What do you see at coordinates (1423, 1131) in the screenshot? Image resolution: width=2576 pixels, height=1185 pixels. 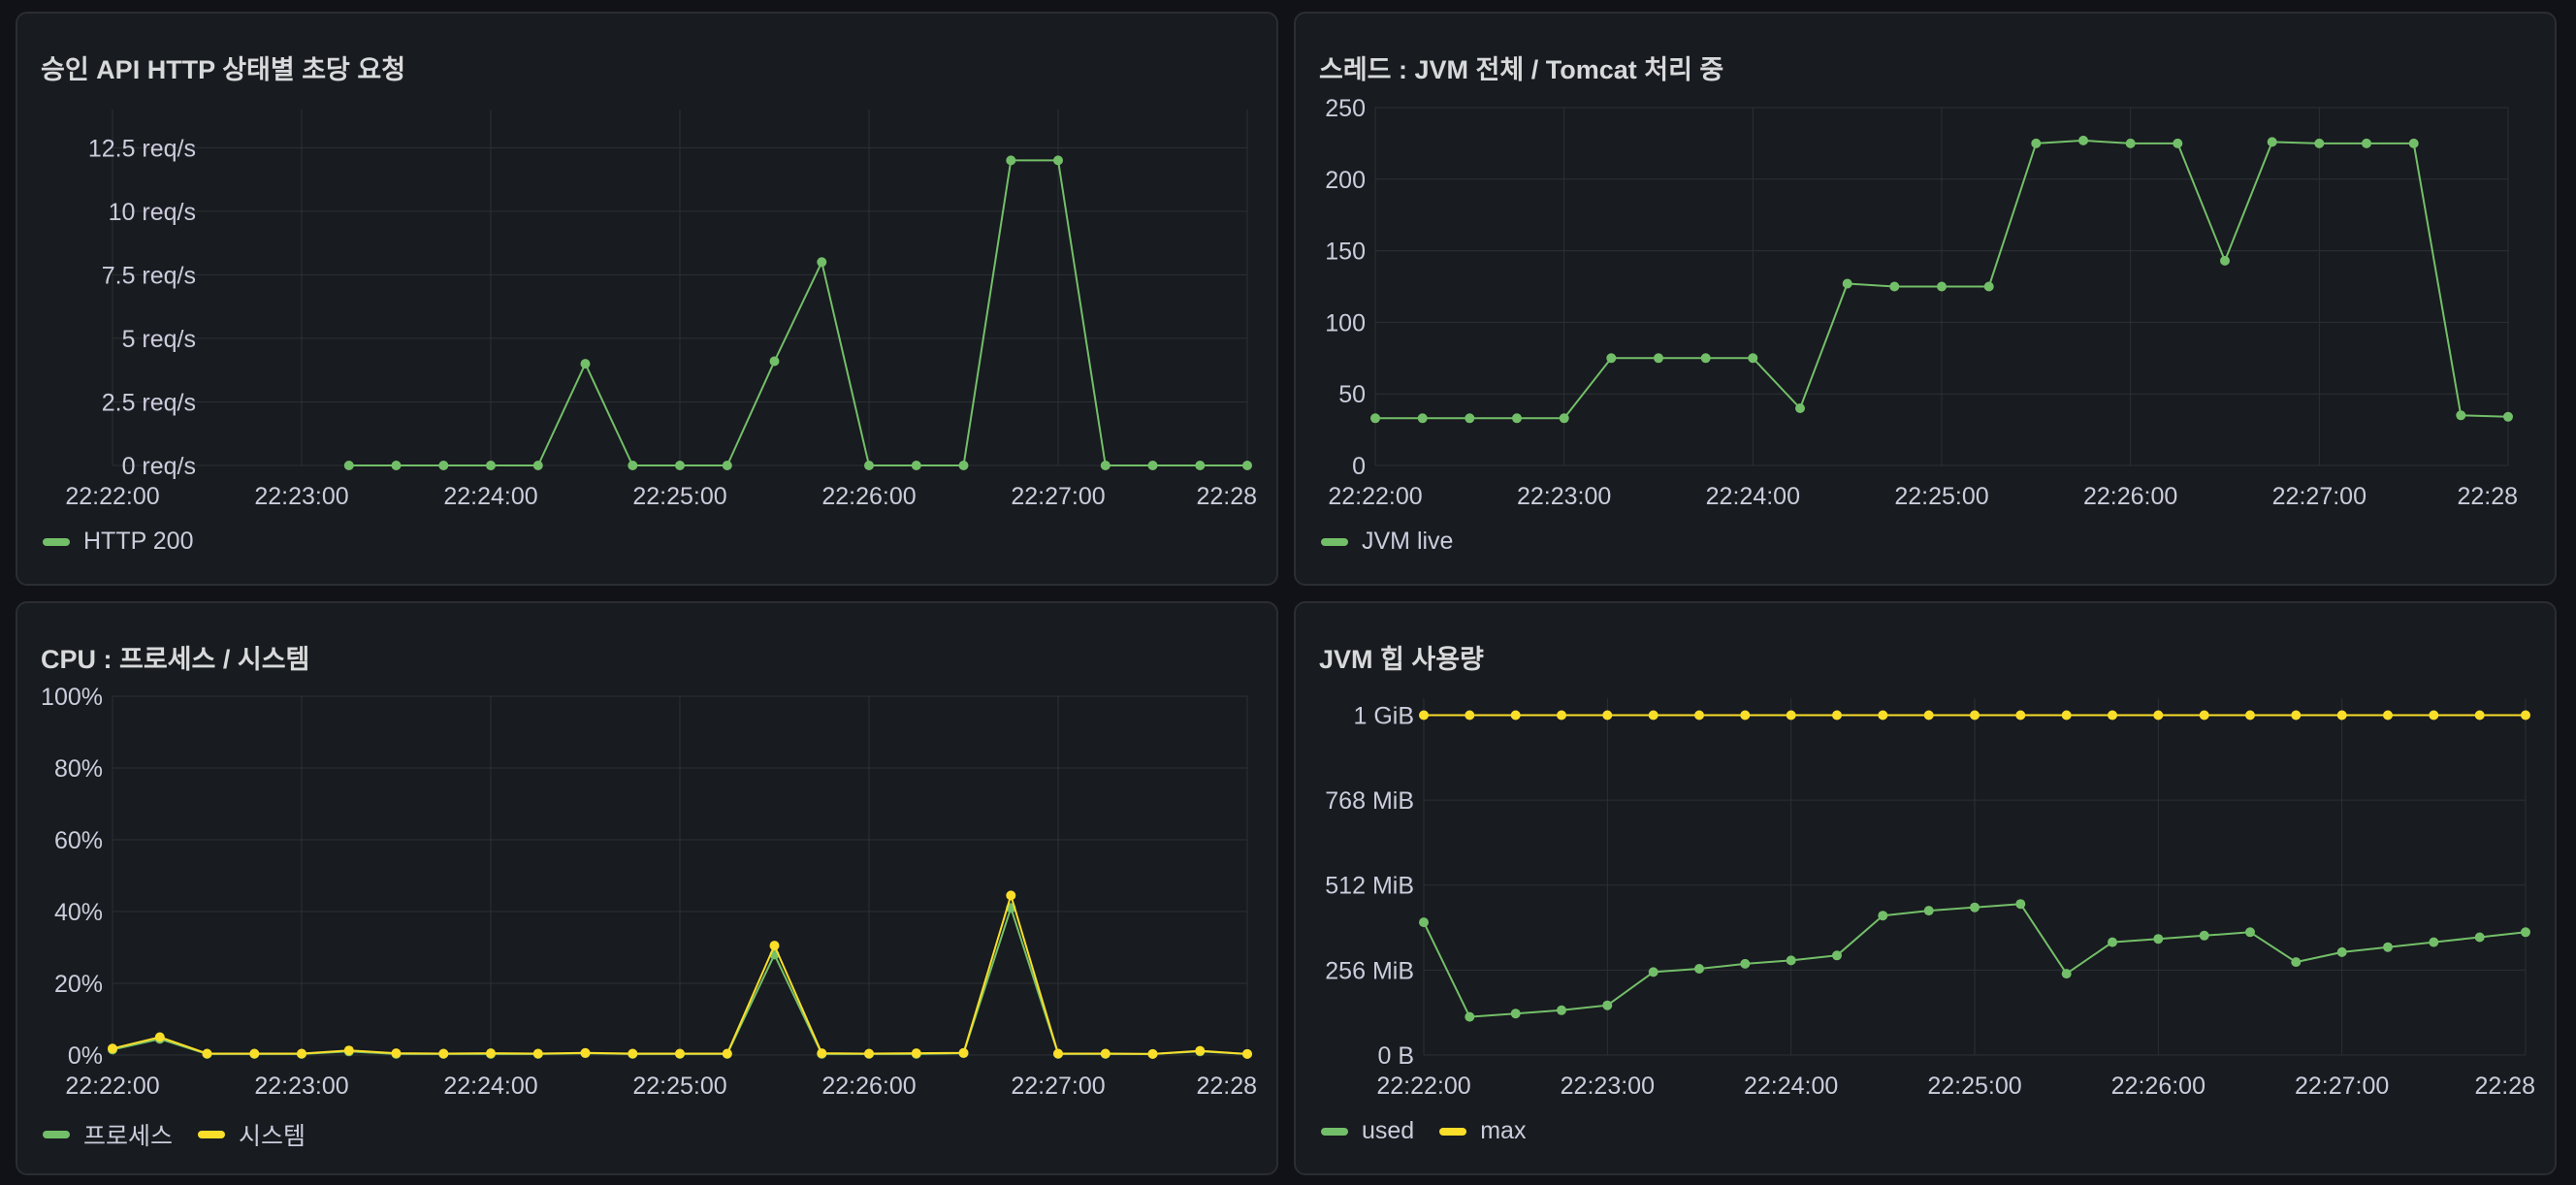 I see `jvm-heap-legend: used max` at bounding box center [1423, 1131].